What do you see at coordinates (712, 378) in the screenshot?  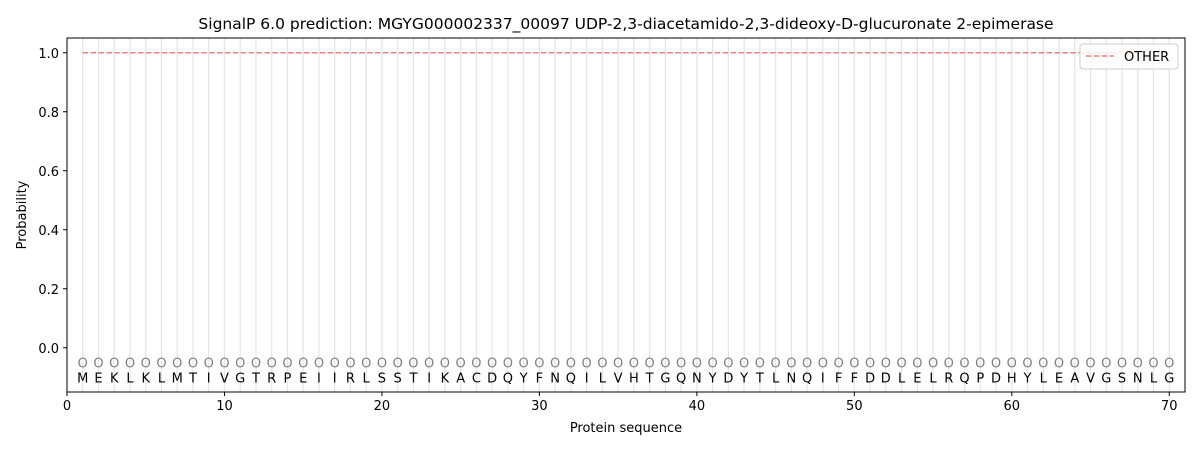 I see `residue-41: Y` at bounding box center [712, 378].